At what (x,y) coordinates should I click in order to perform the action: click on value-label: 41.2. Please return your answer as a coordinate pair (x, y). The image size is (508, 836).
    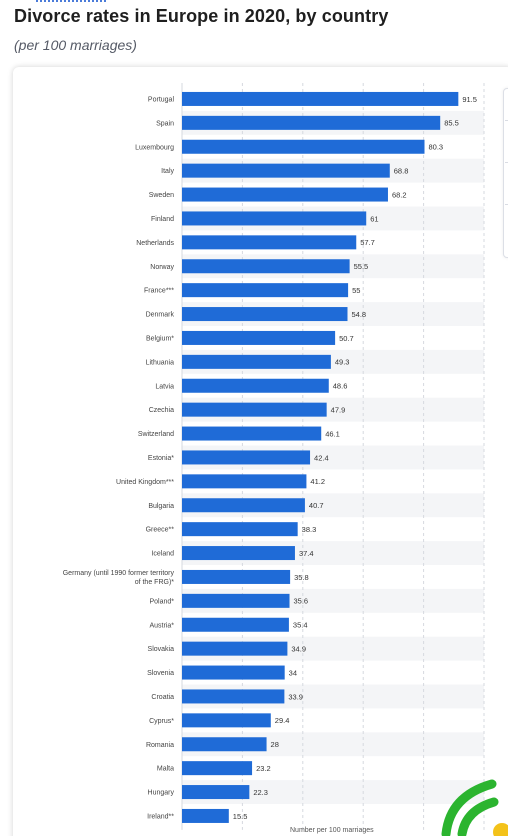
    Looking at the image, I should click on (317, 481).